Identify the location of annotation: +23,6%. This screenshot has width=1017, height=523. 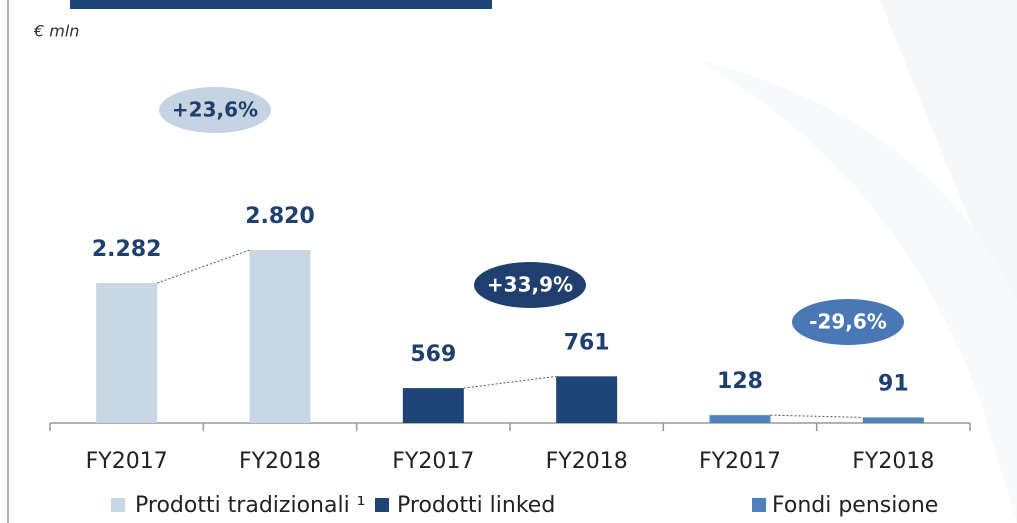
(215, 110).